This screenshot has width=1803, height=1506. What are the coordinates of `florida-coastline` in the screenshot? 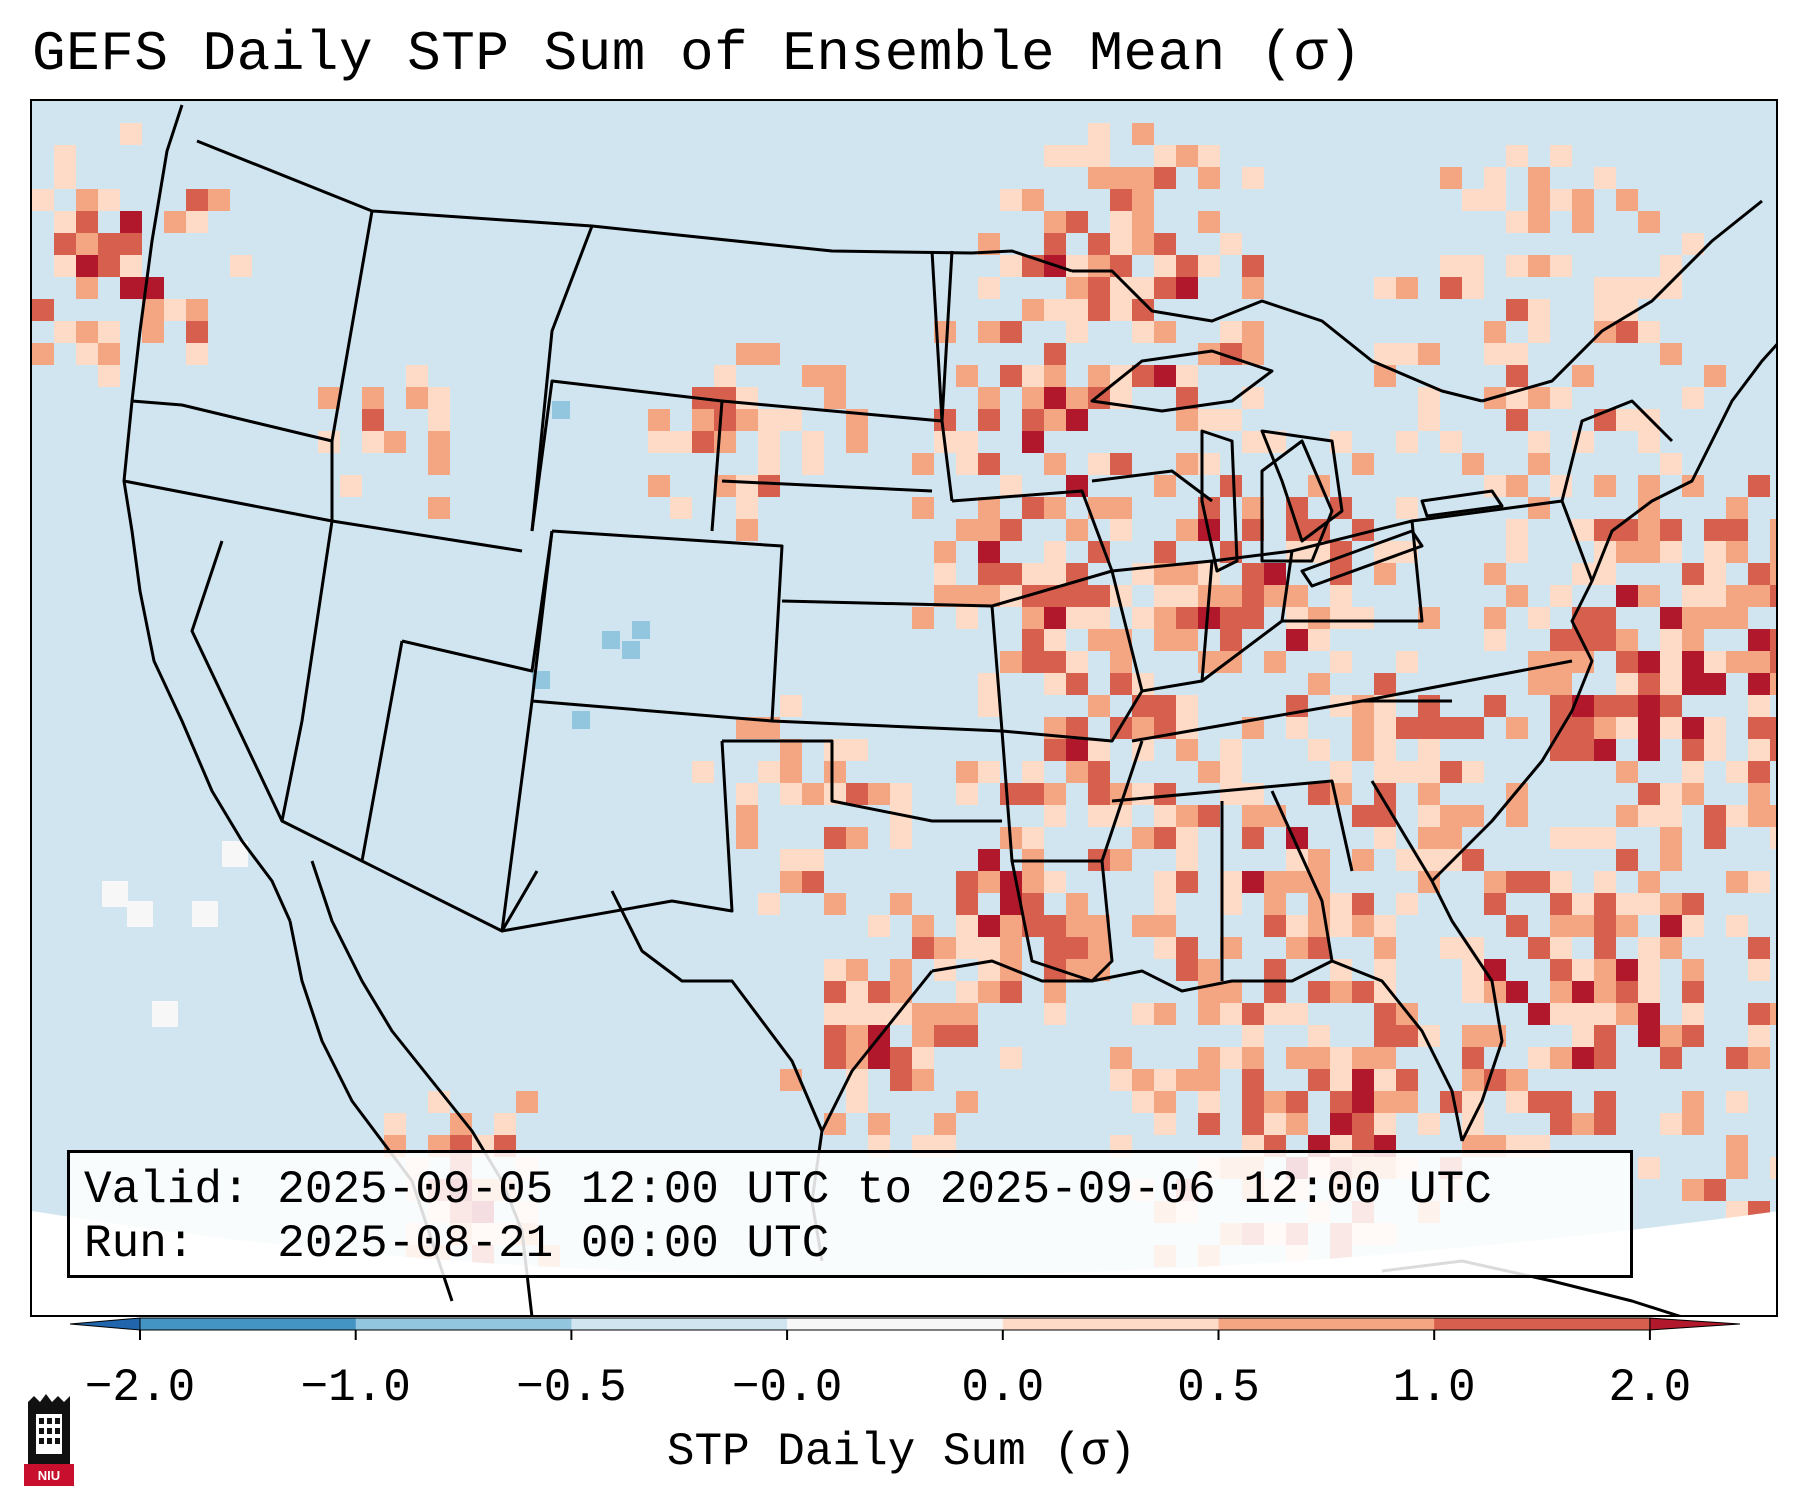 It's located at (1467, 1011).